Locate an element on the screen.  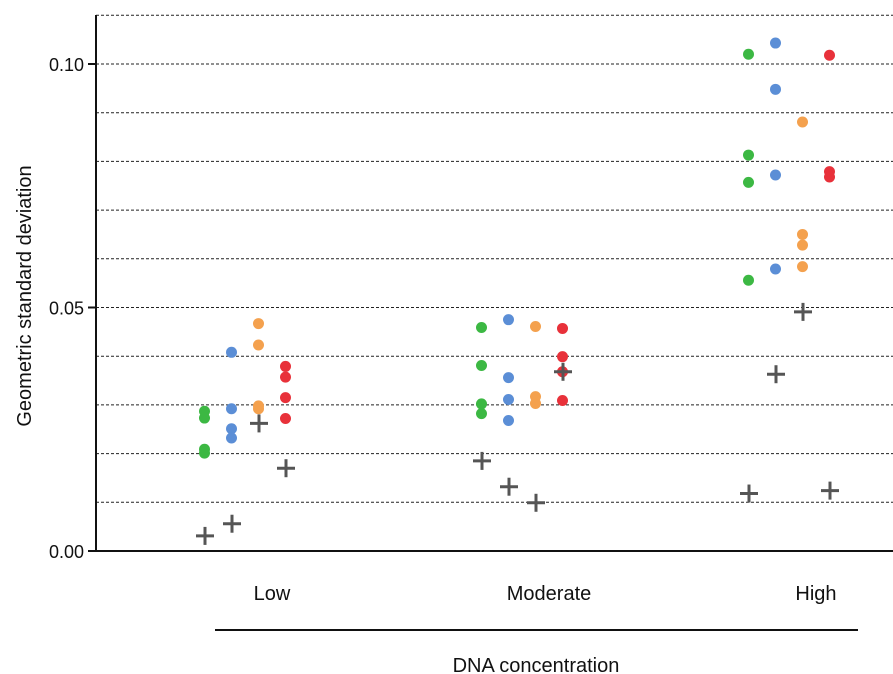
y-tick-label: 0.10 is located at coordinates (66, 65).